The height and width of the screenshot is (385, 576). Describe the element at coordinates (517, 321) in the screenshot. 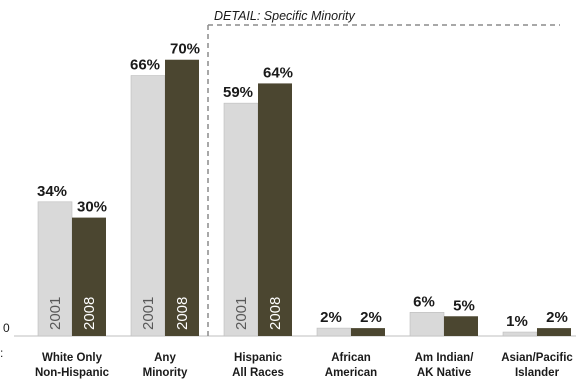

I see `data-label-2001-5: 1%` at that location.